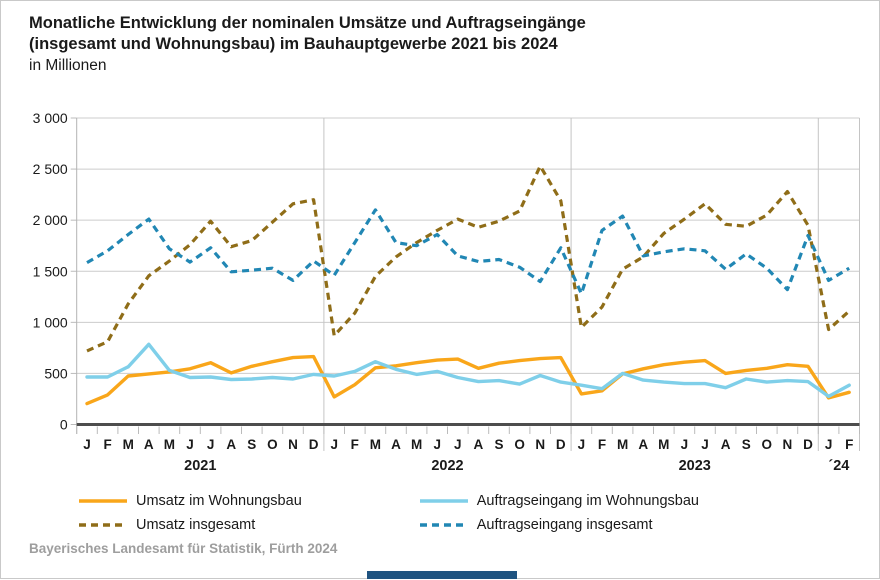 This screenshot has height=580, width=880. Describe the element at coordinates (442, 575) in the screenshot. I see `branding-bar` at that location.